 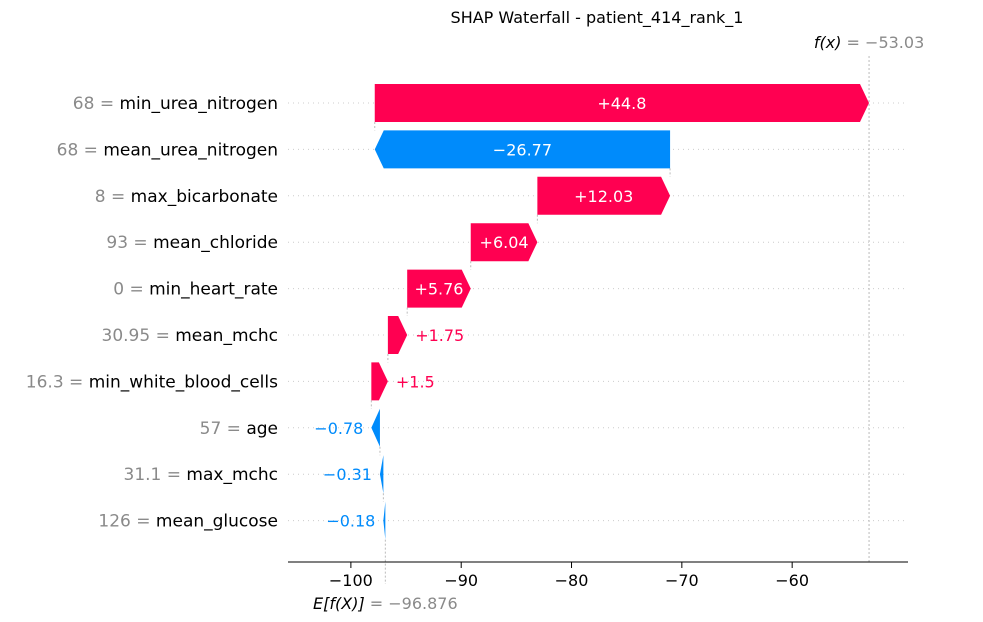 I want to click on fx-symbol: f(x), so click(x=828, y=42).